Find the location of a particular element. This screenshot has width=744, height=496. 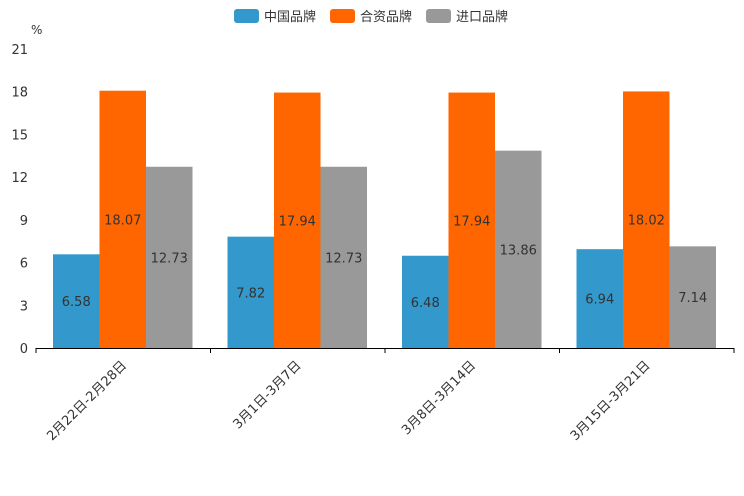

x-tick-label: 3月15日-3月21日 is located at coordinates (611, 401).